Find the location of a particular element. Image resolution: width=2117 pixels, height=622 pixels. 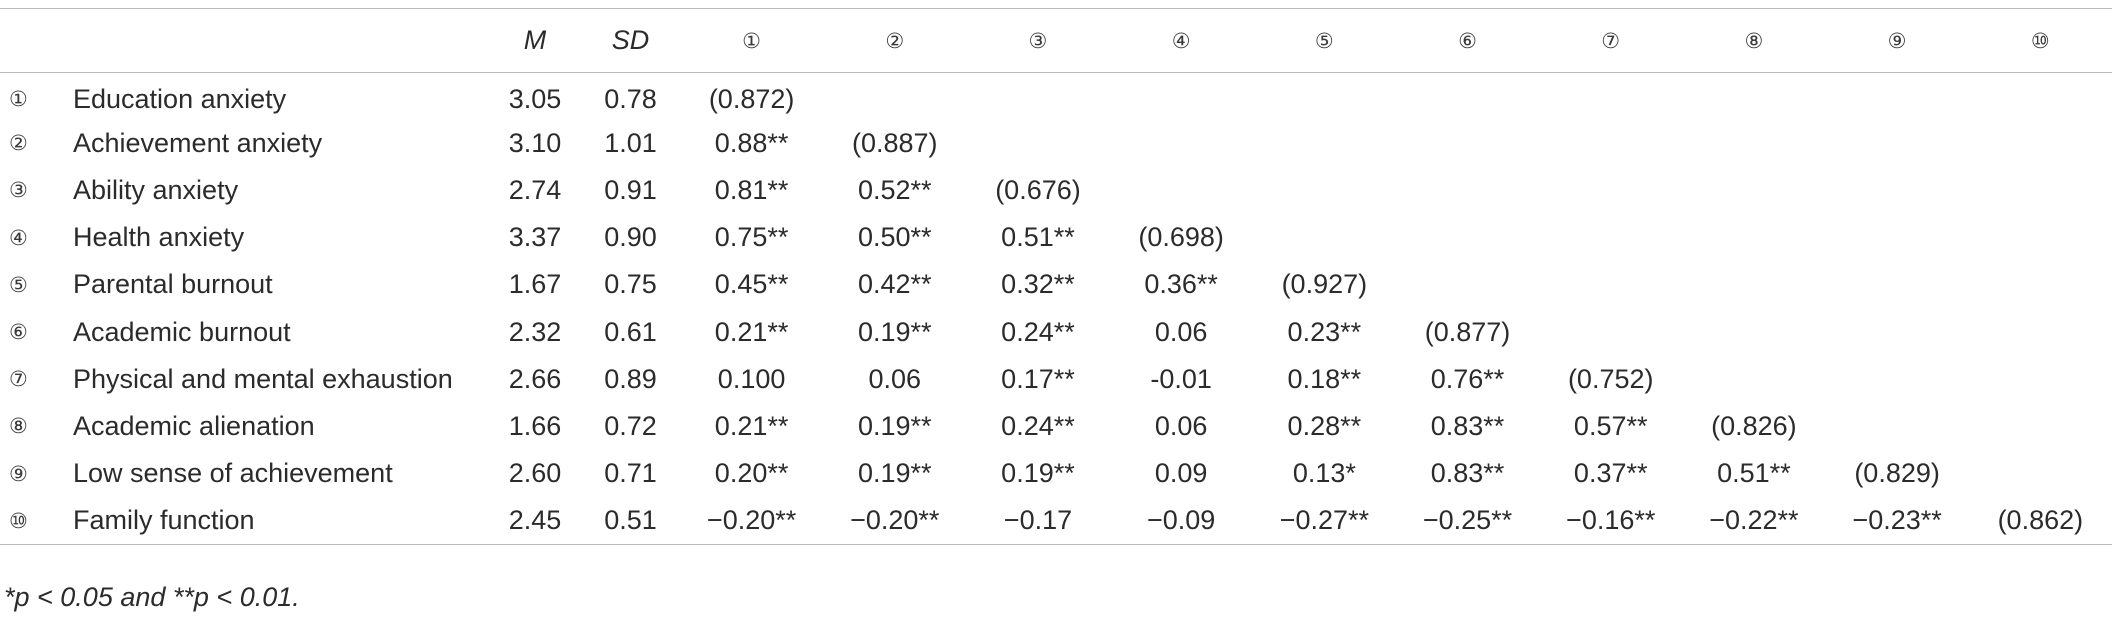

row-cell-col-10: (0.862) is located at coordinates (2040, 521).